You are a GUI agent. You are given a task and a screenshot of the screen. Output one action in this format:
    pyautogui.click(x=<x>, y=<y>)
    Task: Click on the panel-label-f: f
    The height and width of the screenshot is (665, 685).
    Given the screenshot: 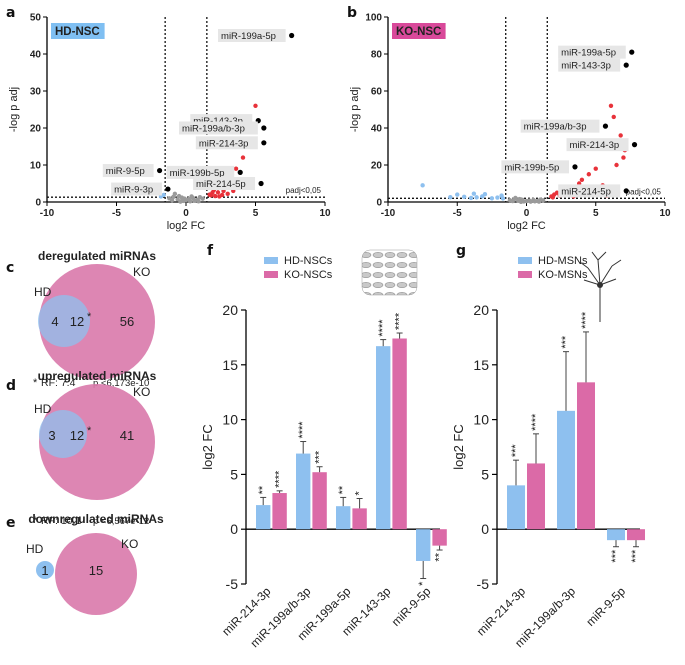 What is the action you would take?
    pyautogui.click(x=210, y=251)
    